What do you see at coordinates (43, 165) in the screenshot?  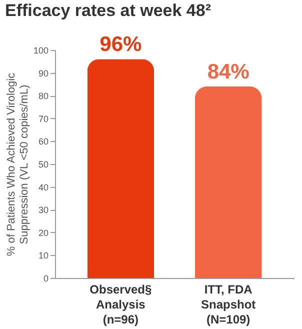 I see `y-tick-label: 50` at bounding box center [43, 165].